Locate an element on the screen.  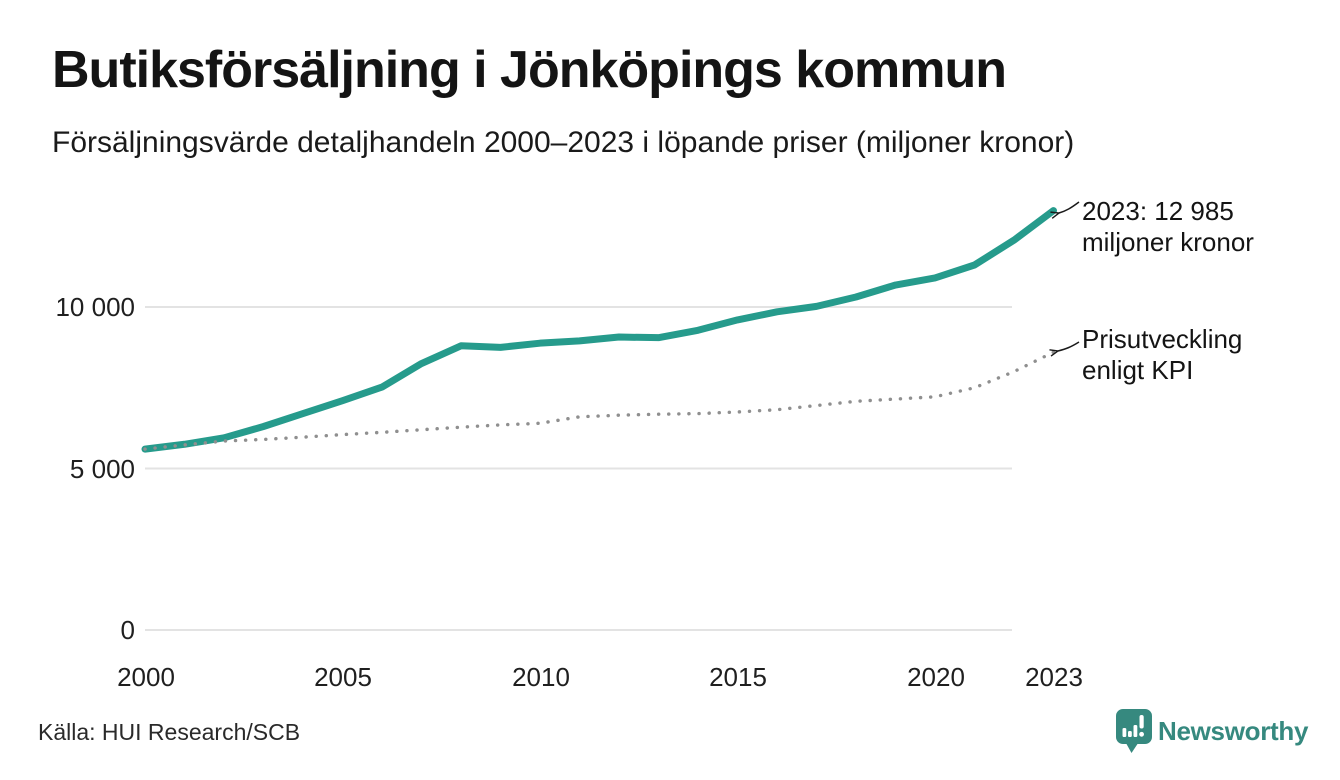
annotation-sales-line1: 2023: 12 985 is located at coordinates (1158, 211).